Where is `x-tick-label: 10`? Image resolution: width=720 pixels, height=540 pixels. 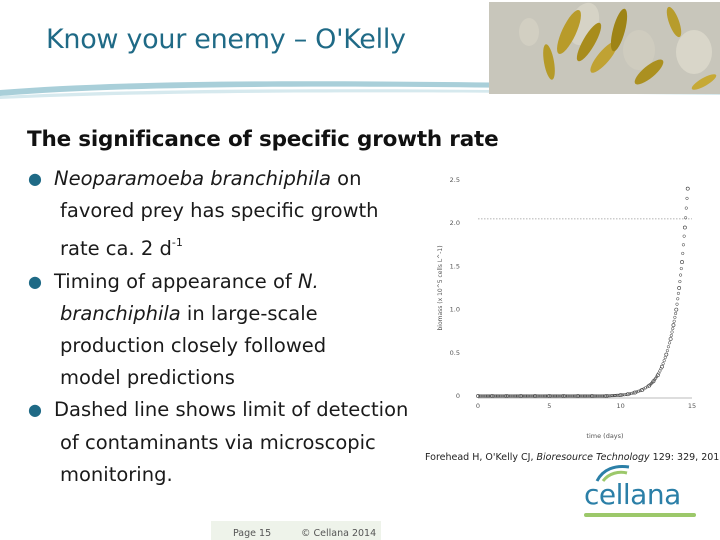
x-tick-label: 10 is located at coordinates (621, 406).